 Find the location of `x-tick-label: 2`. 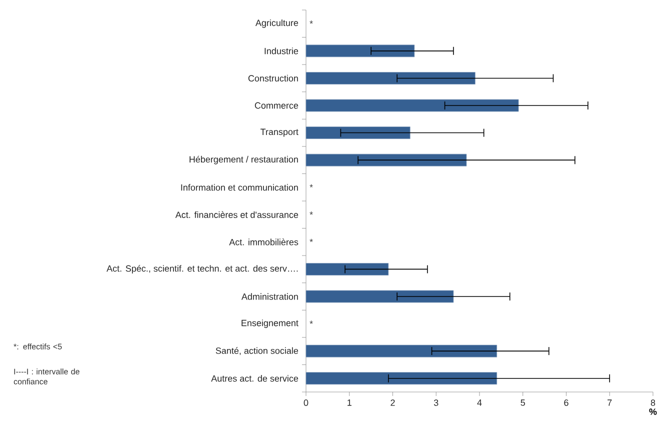

x-tick-label: 2 is located at coordinates (392, 403).